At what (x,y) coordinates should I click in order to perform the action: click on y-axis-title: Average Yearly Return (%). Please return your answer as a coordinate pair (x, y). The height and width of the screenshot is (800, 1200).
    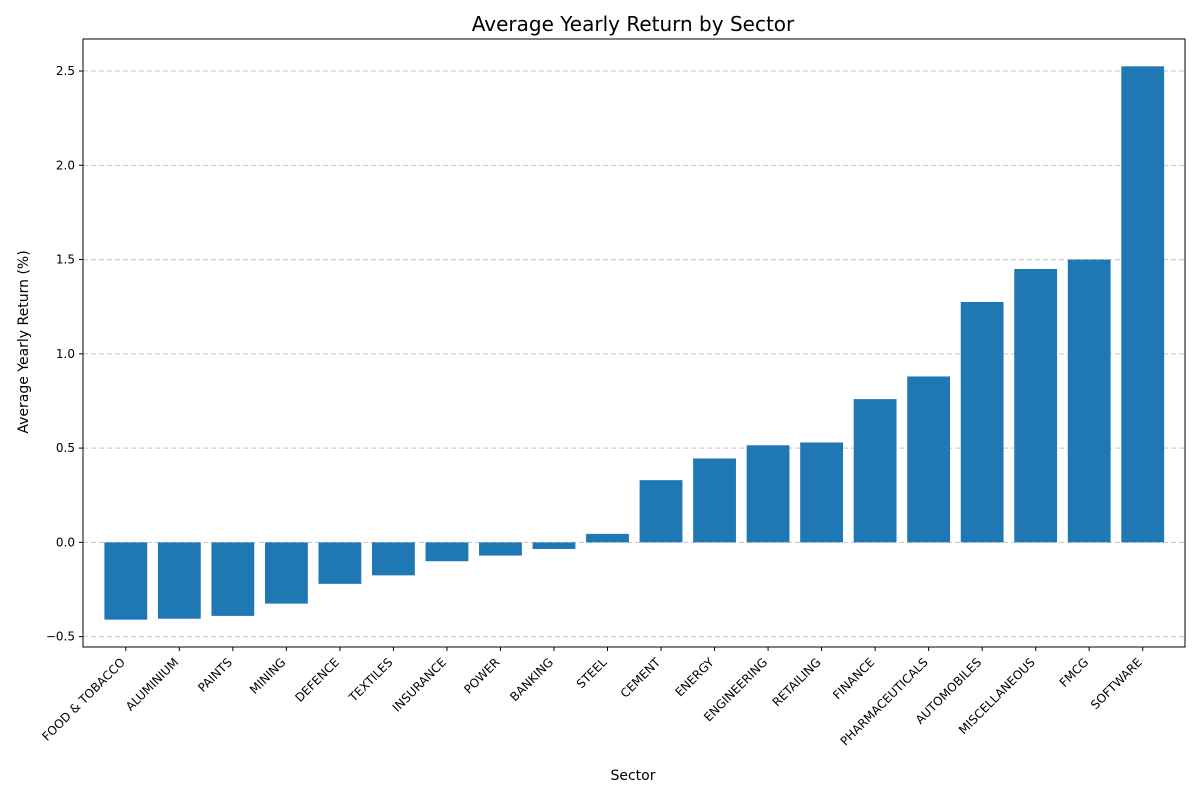
    Looking at the image, I should click on (24, 341).